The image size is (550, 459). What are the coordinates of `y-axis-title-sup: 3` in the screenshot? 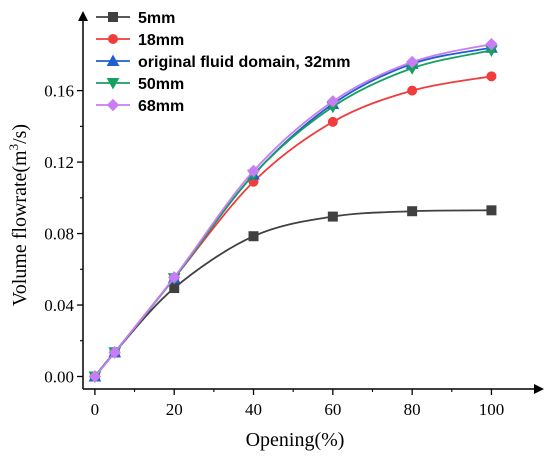 It's located at (13, 147).